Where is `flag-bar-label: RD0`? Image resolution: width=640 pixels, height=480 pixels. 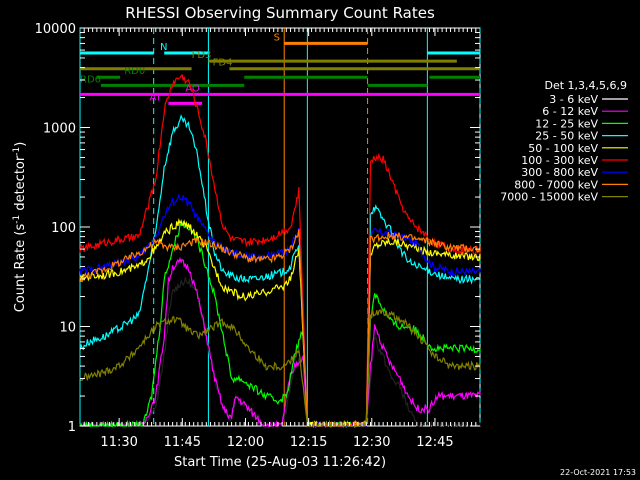
flag-bar-label: RD0 is located at coordinates (134, 71).